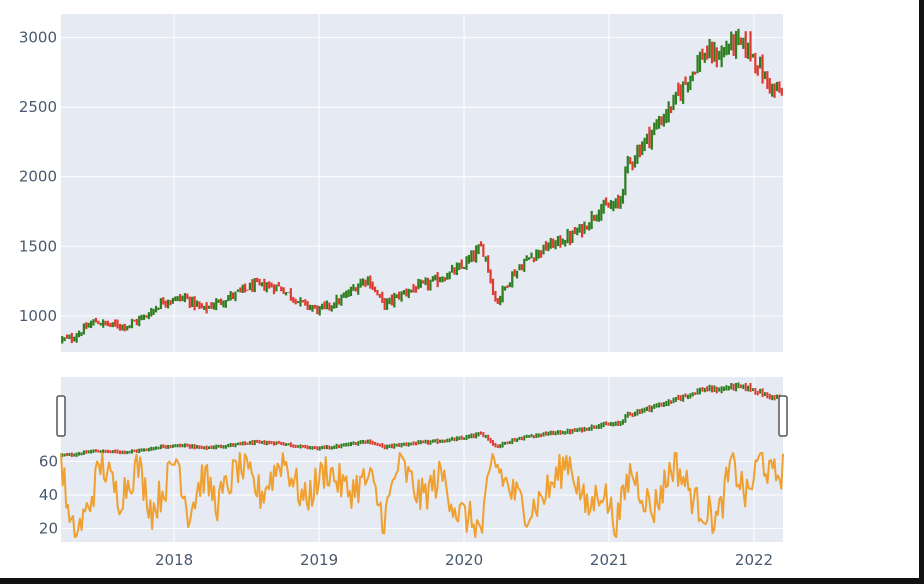 The image size is (924, 584). What do you see at coordinates (38, 107) in the screenshot?
I see `price-y-tick-label: 2500` at bounding box center [38, 107].